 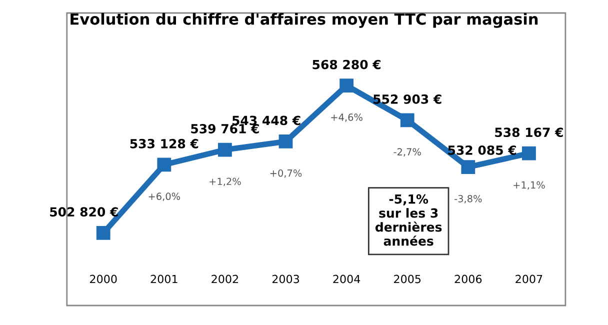 I want to click on x-tick-label: 2003, so click(x=286, y=279).